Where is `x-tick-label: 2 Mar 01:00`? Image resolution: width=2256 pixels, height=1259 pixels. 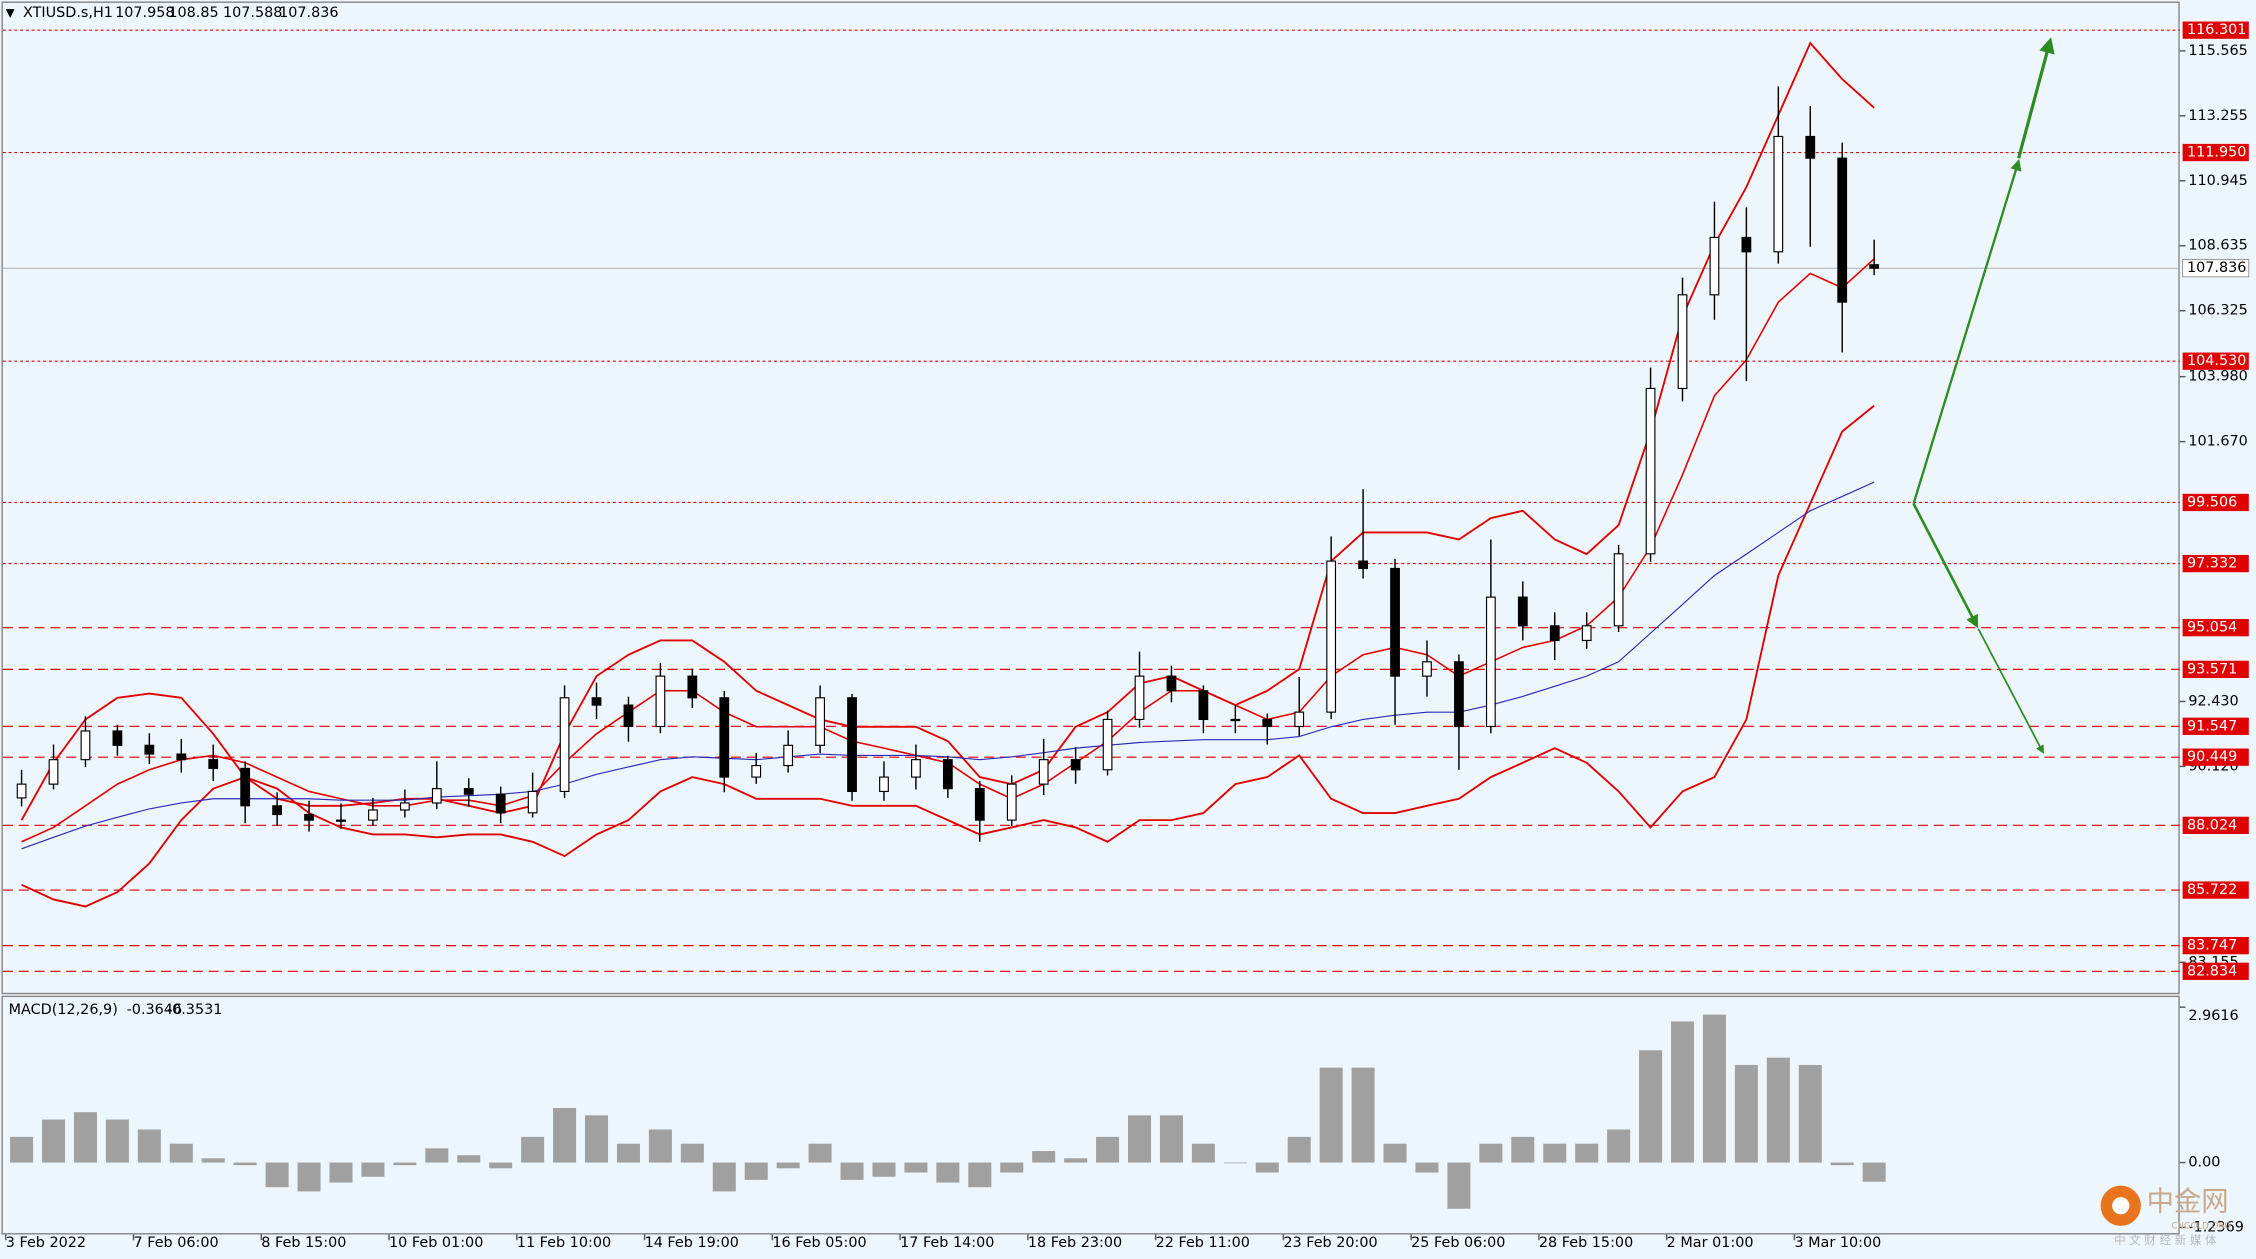
x-tick-label: 2 Mar 01:00 is located at coordinates (1710, 1243).